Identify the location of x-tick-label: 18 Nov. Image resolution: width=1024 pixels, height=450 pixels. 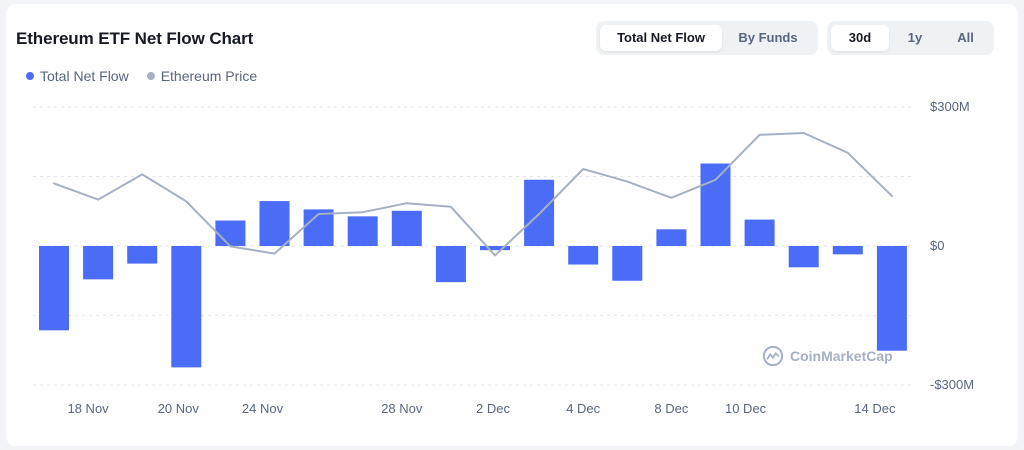
(88, 408).